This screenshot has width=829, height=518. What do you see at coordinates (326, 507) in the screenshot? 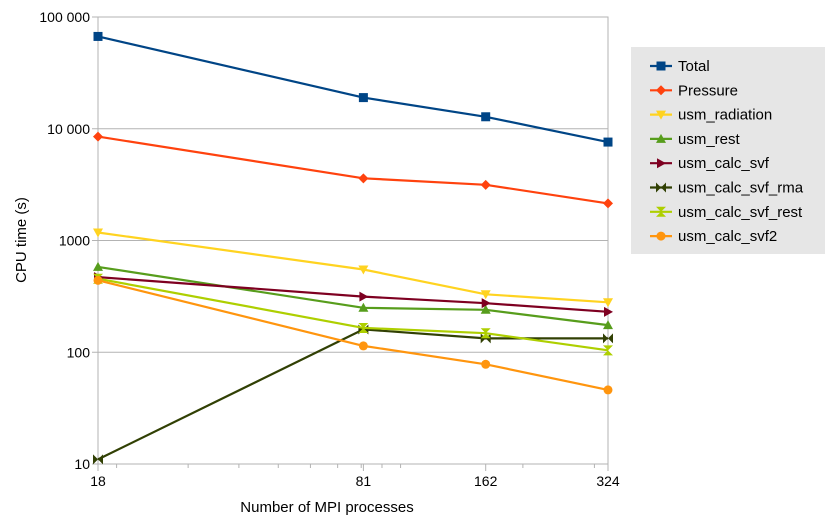
I see `x-axis-title: Number of MPI processes` at bounding box center [326, 507].